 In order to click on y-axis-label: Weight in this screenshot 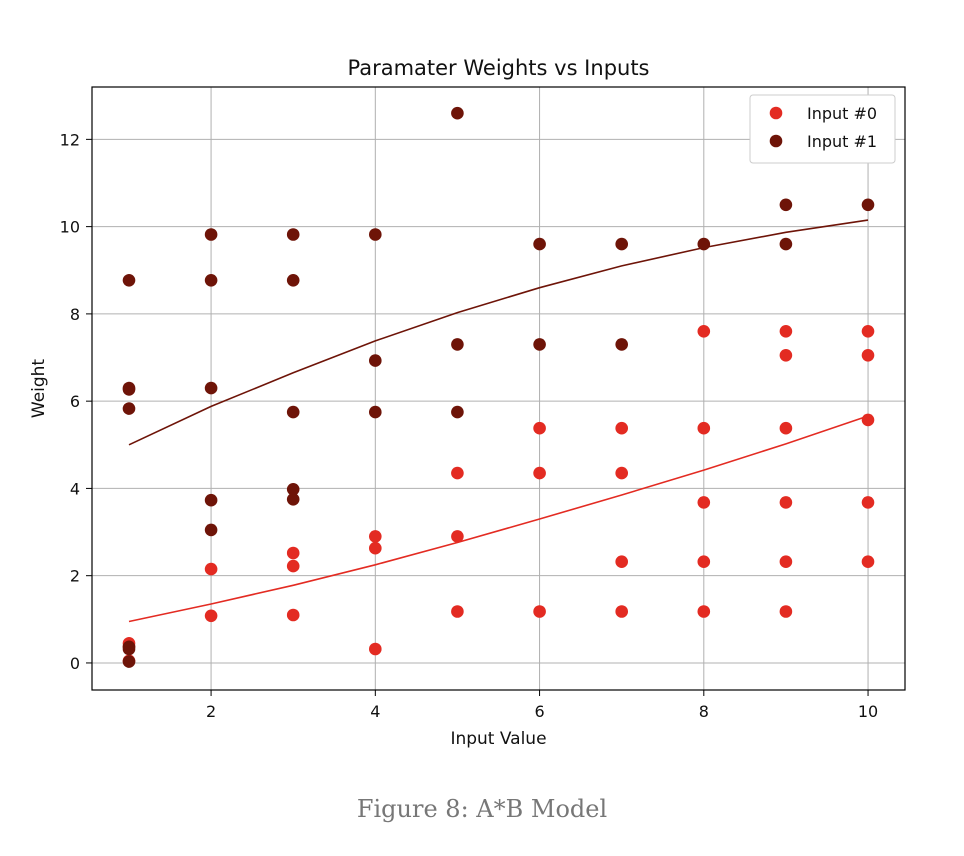, I will do `click(39, 389)`.